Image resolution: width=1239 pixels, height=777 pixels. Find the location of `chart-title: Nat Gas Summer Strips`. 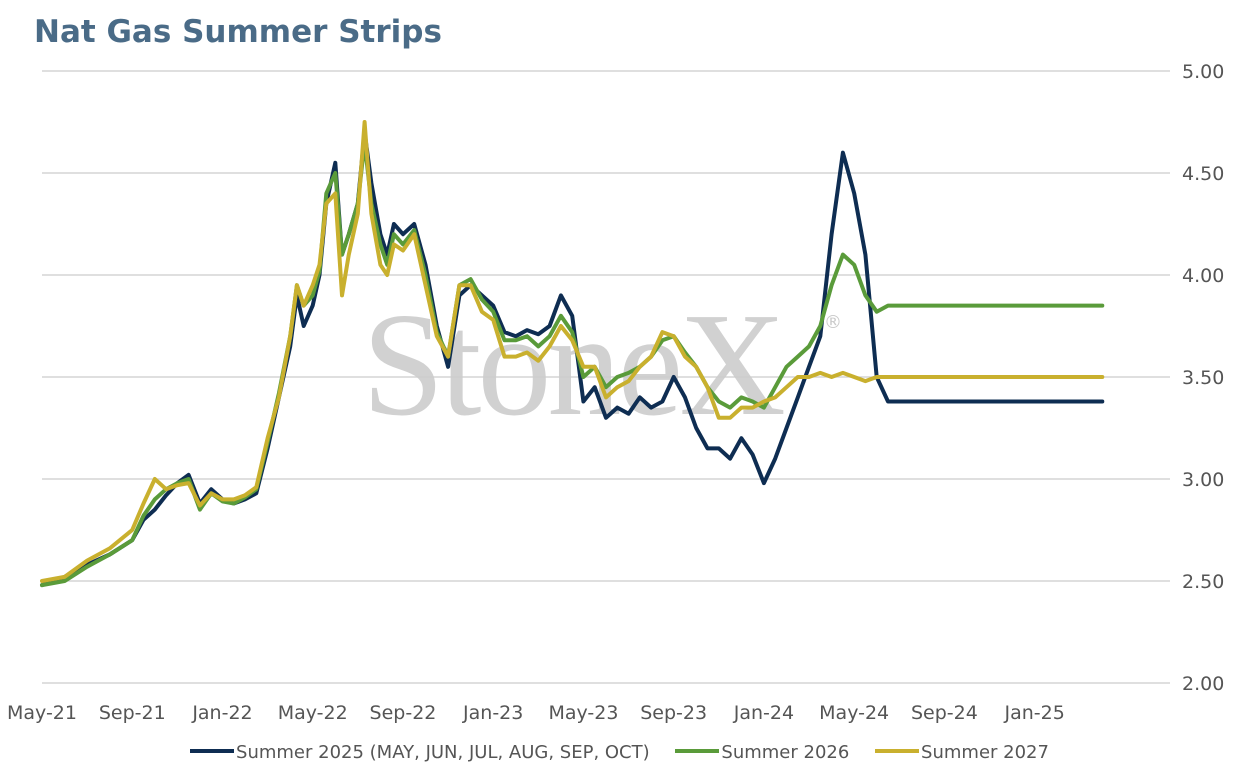

chart-title: Nat Gas Summer Strips is located at coordinates (238, 32).